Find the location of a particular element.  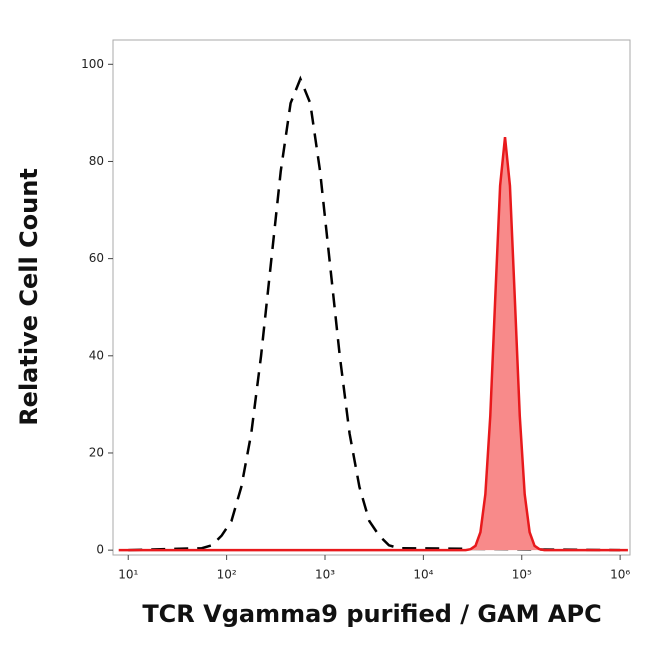

x-axis-label: TCR Vgamma9 purified / GAM APC is located at coordinates (371, 614).